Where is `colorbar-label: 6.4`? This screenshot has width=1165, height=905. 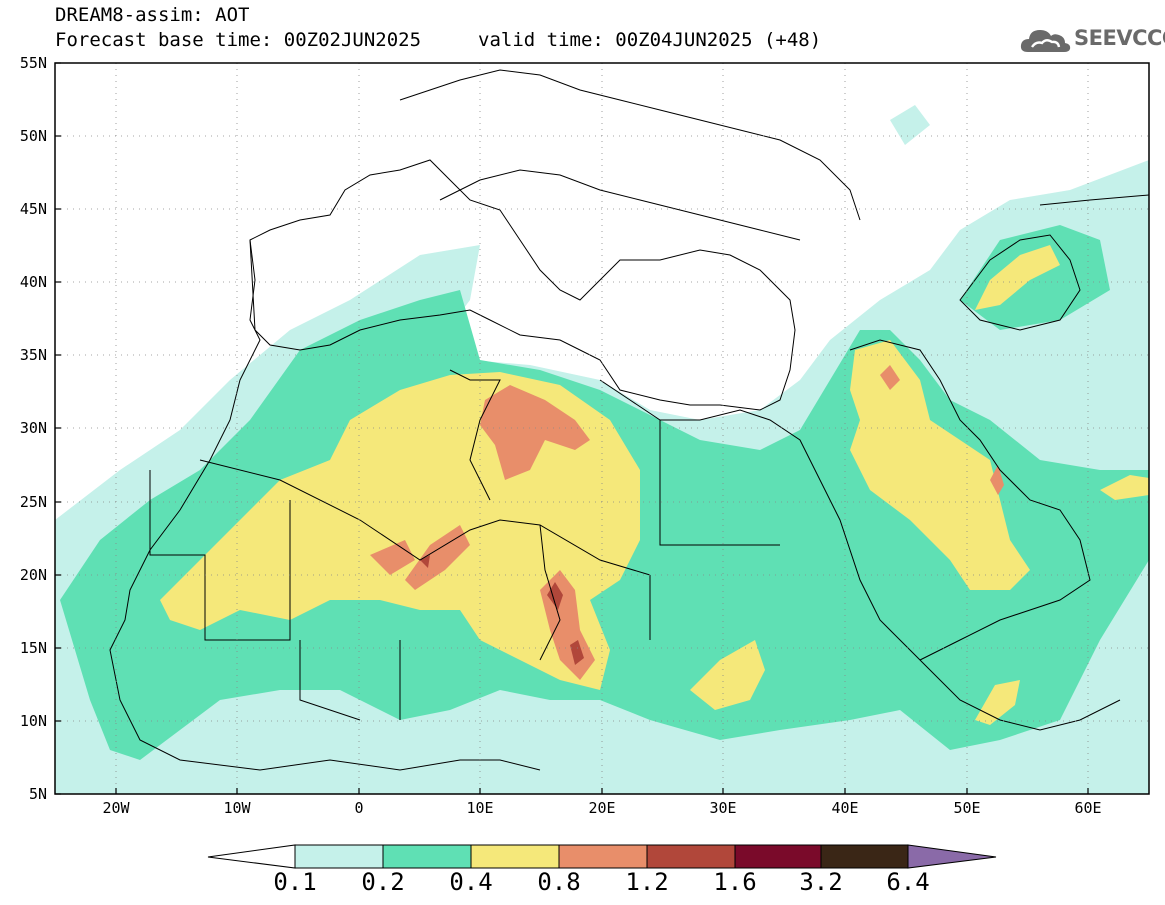
colorbar-label: 6.4 is located at coordinates (908, 882).